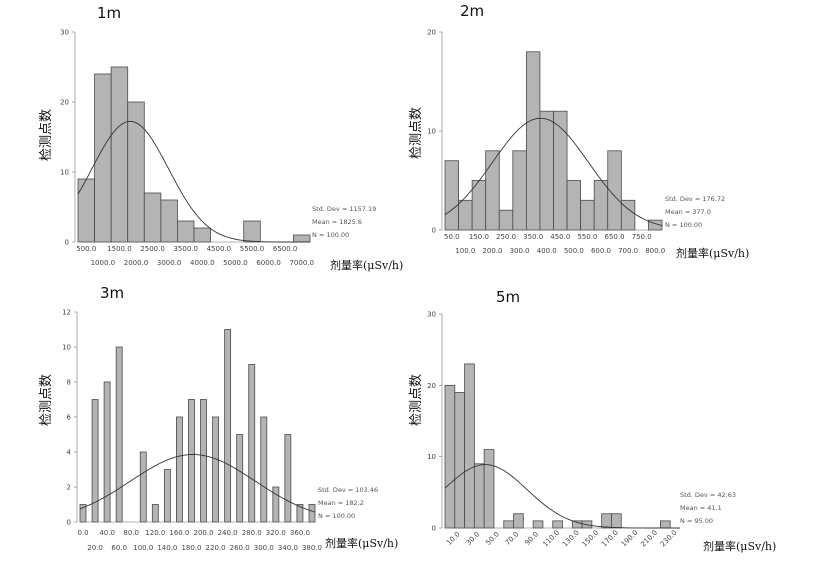  I want to click on std-dev-label: Std. Dev = 176.72, so click(695, 199).